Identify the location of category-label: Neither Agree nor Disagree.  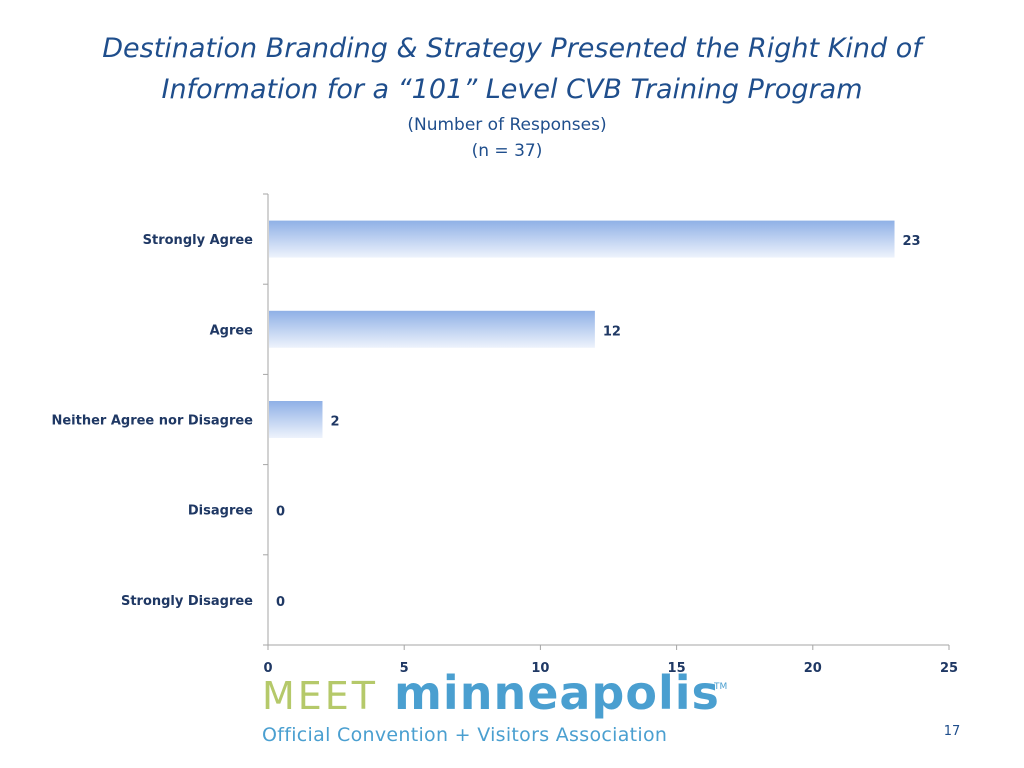
(152, 421).